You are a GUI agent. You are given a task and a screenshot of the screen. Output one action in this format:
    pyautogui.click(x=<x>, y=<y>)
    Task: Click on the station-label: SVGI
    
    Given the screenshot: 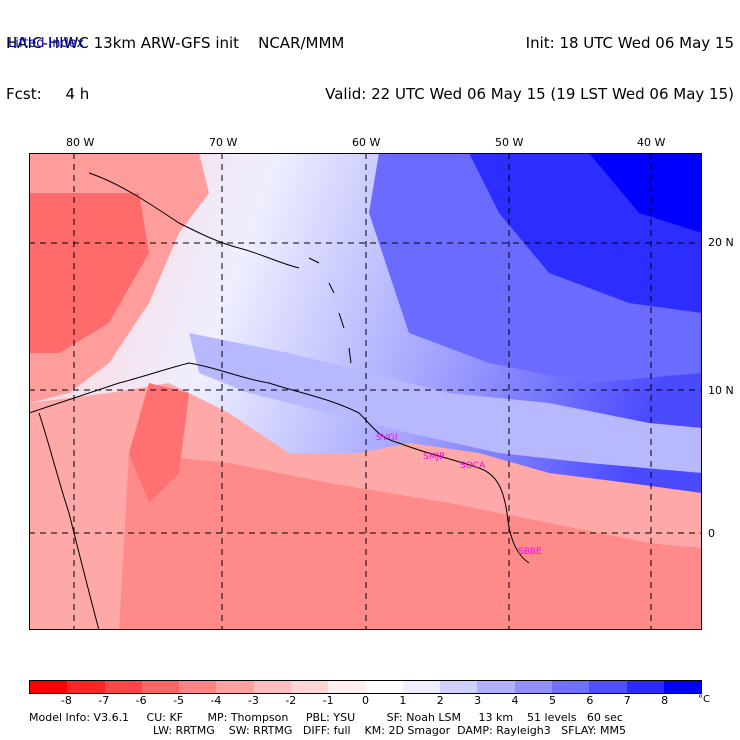 What is the action you would take?
    pyautogui.click(x=387, y=438)
    